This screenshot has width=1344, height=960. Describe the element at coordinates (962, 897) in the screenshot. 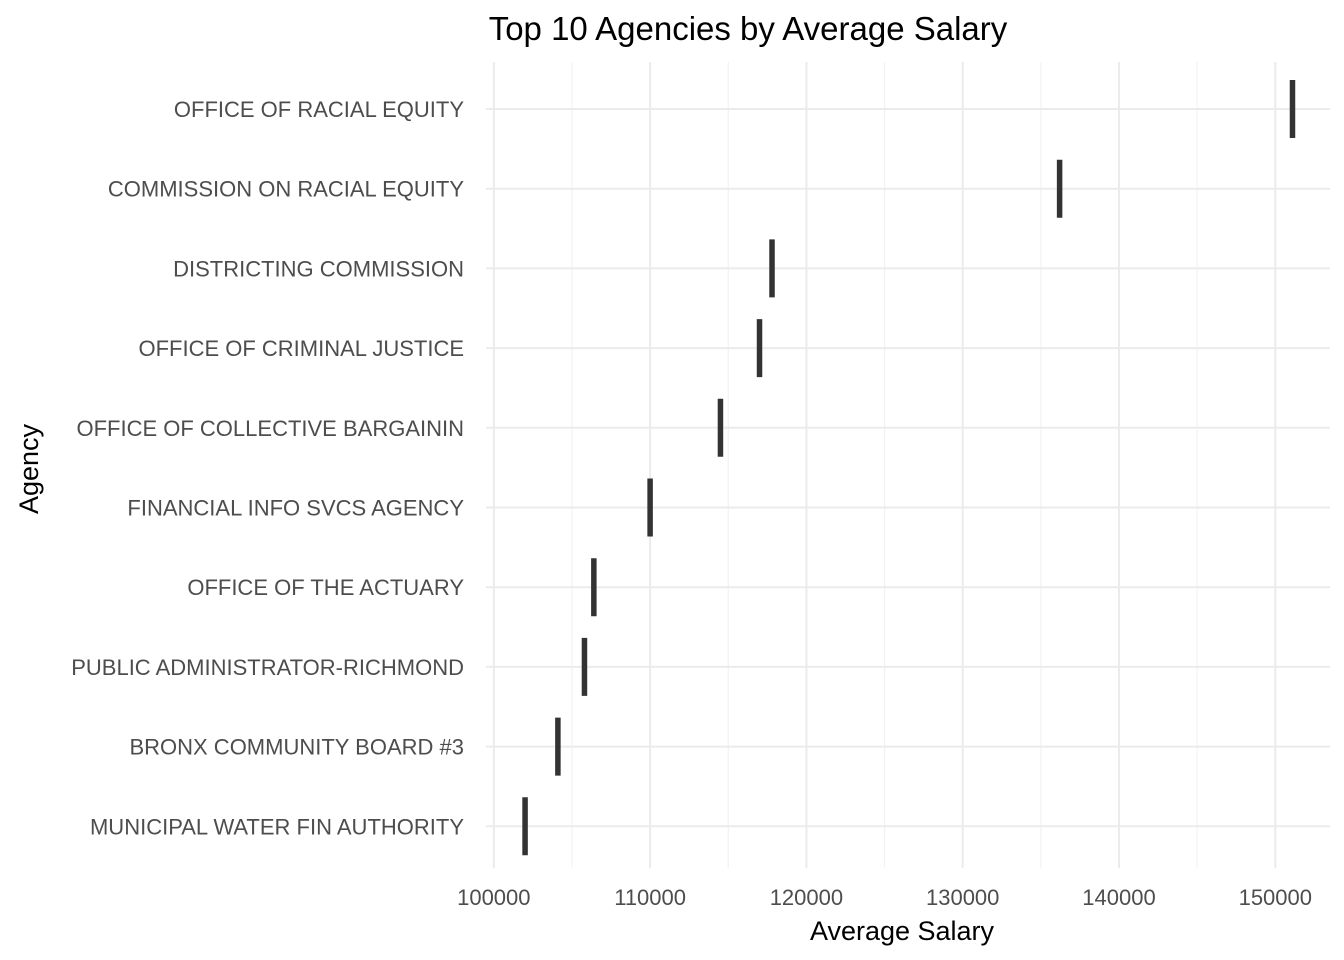

I see `x-tick-label: 130000` at that location.